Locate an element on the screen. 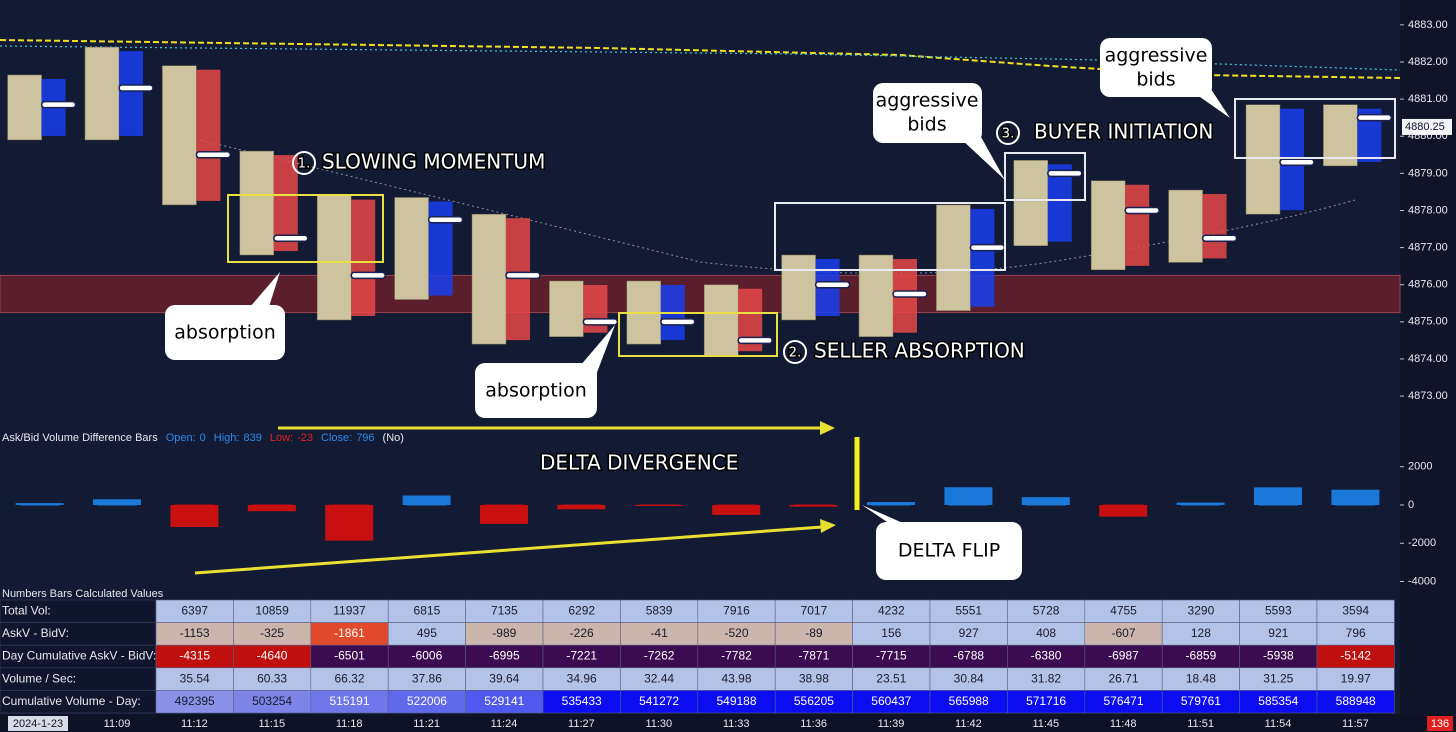 The image size is (1456, 732). cell-value: 156 is located at coordinates (891, 633).